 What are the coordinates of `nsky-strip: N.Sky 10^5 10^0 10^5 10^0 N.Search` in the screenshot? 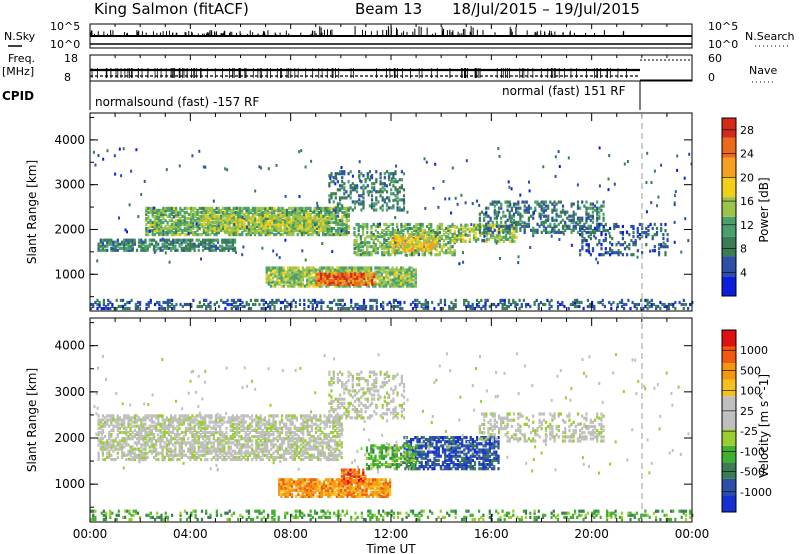 It's located at (399, 40).